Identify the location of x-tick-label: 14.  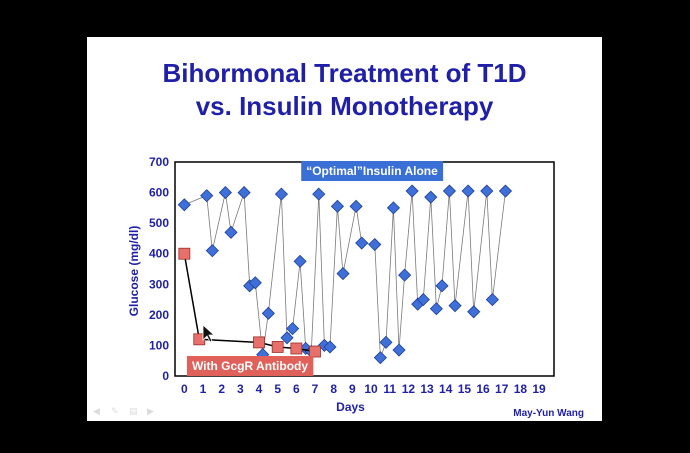
(446, 389).